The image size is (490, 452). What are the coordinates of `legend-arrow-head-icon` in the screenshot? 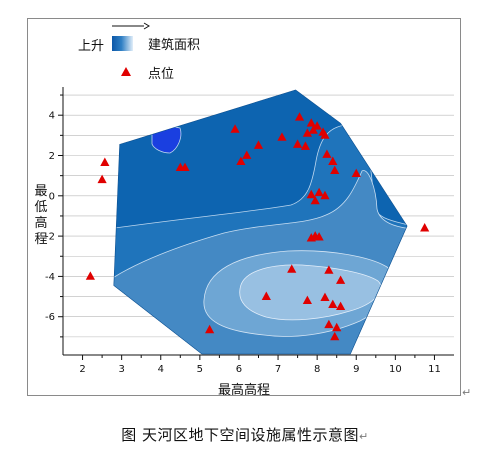 It's located at (146, 26).